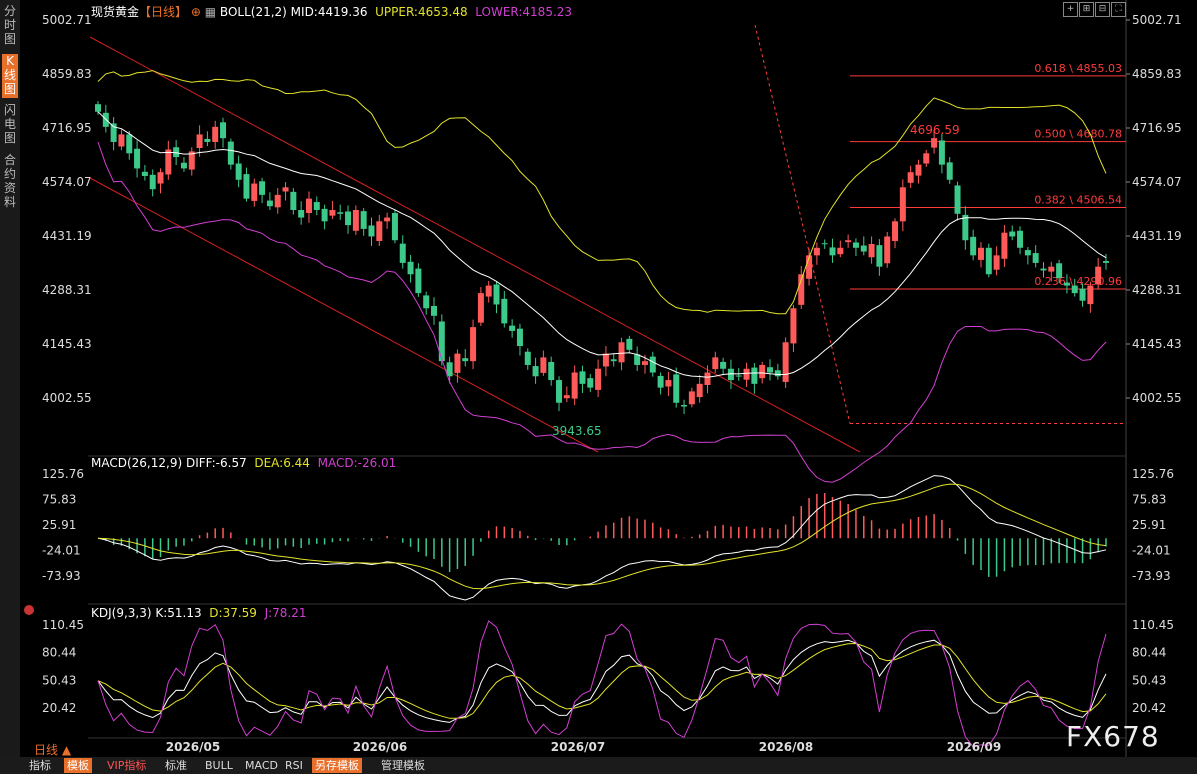  What do you see at coordinates (935, 130) in the screenshot?
I see `high-price-label: 4696.59` at bounding box center [935, 130].